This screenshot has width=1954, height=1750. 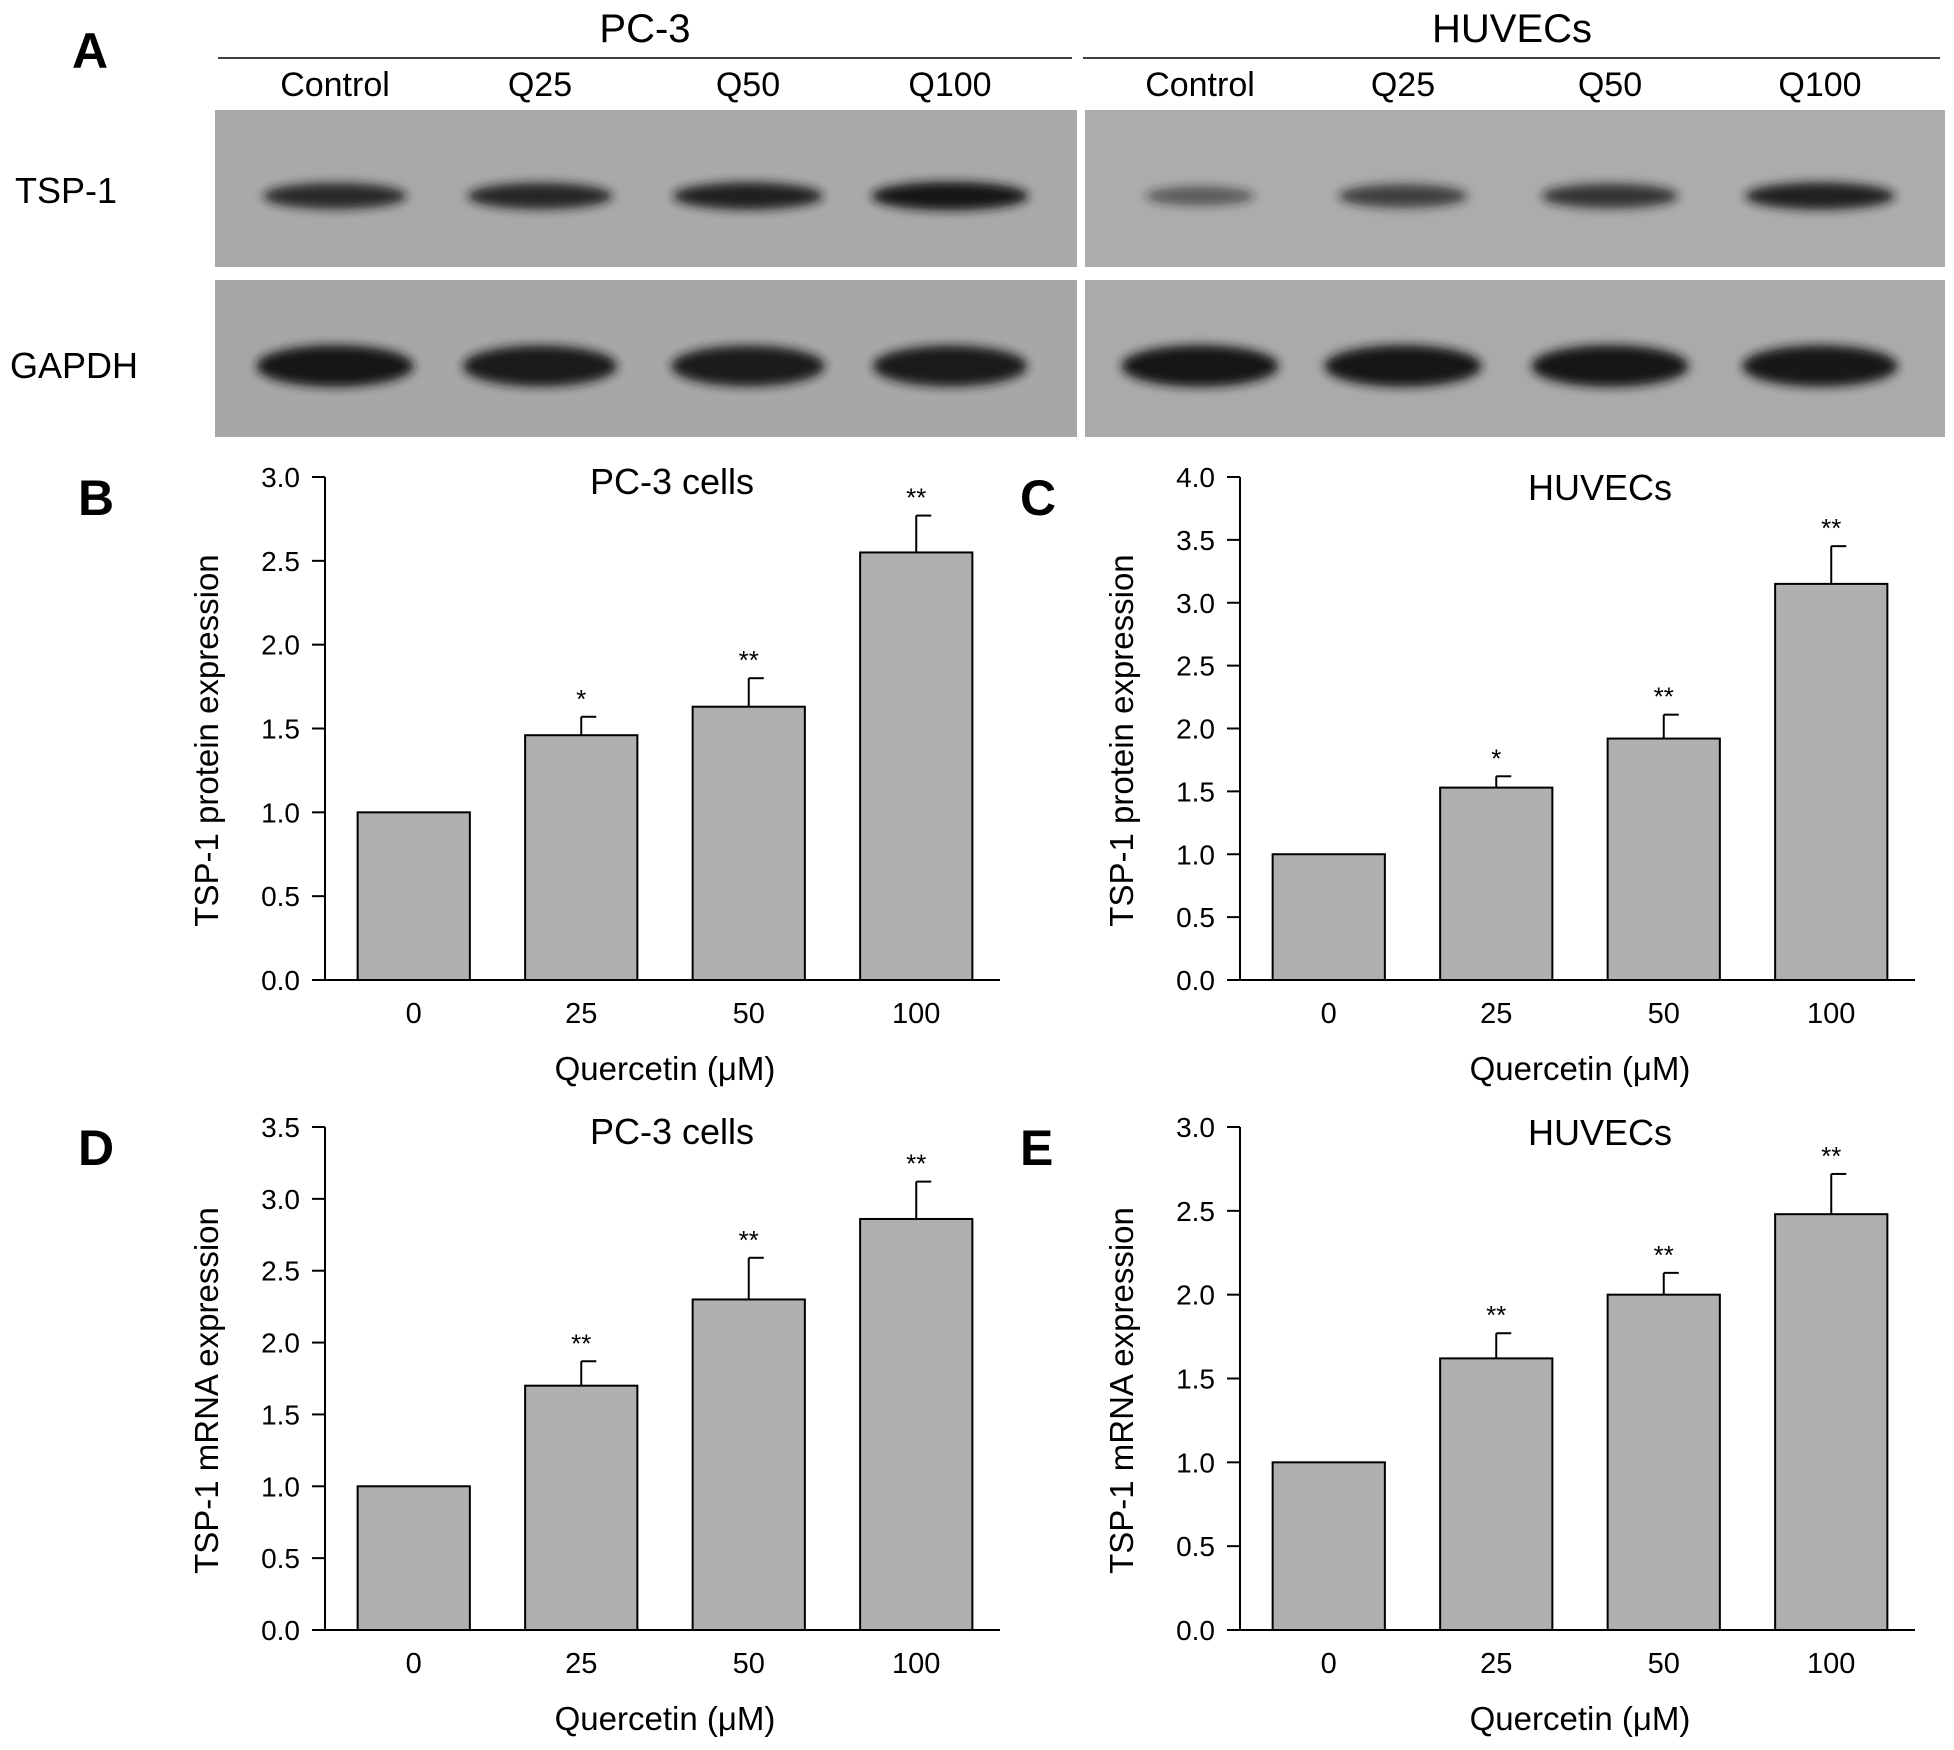 I want to click on row-label-tsp1: TSP-1, so click(x=66, y=190).